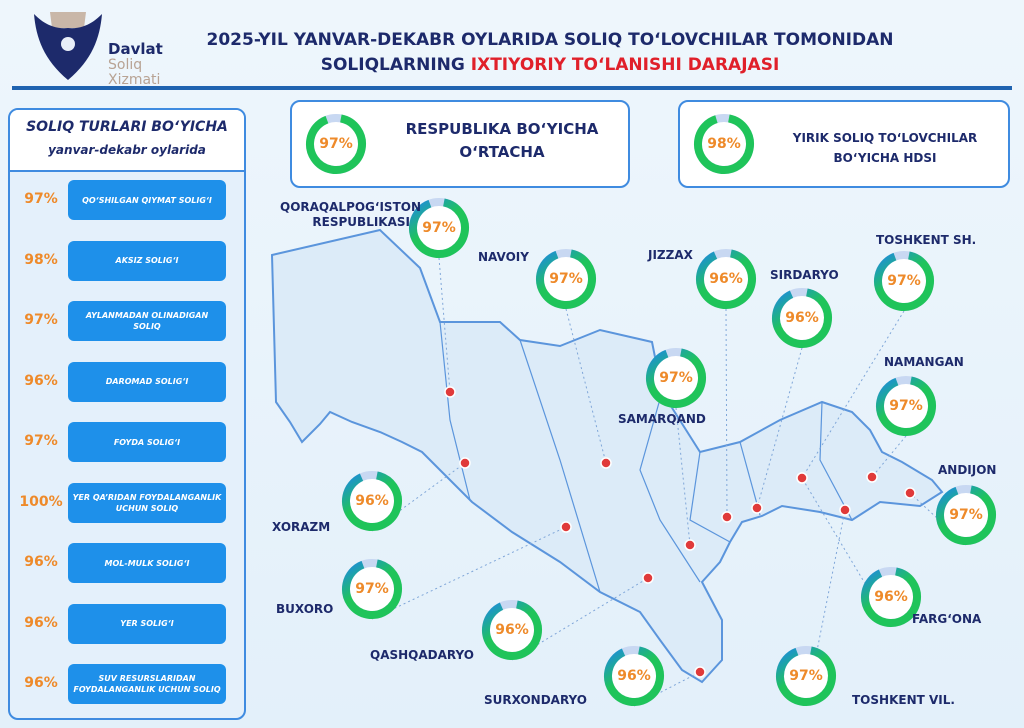 The width and height of the screenshot is (1024, 728). I want to click on tax-percent: 100%, so click(41, 501).